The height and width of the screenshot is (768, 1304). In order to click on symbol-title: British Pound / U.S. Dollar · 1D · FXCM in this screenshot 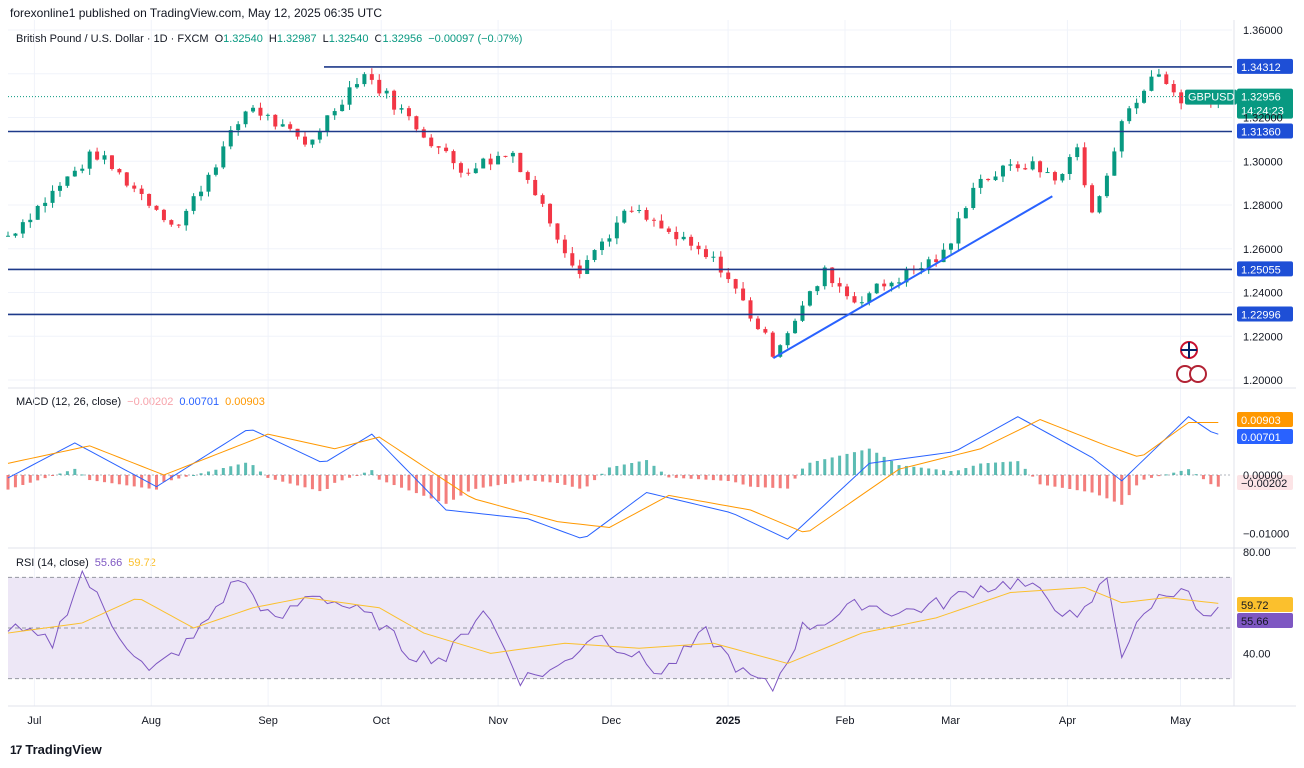, I will do `click(112, 39)`.